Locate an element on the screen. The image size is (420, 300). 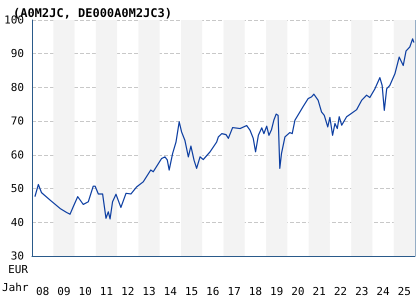
y-tick-label: 70 is located at coordinates (17, 121).